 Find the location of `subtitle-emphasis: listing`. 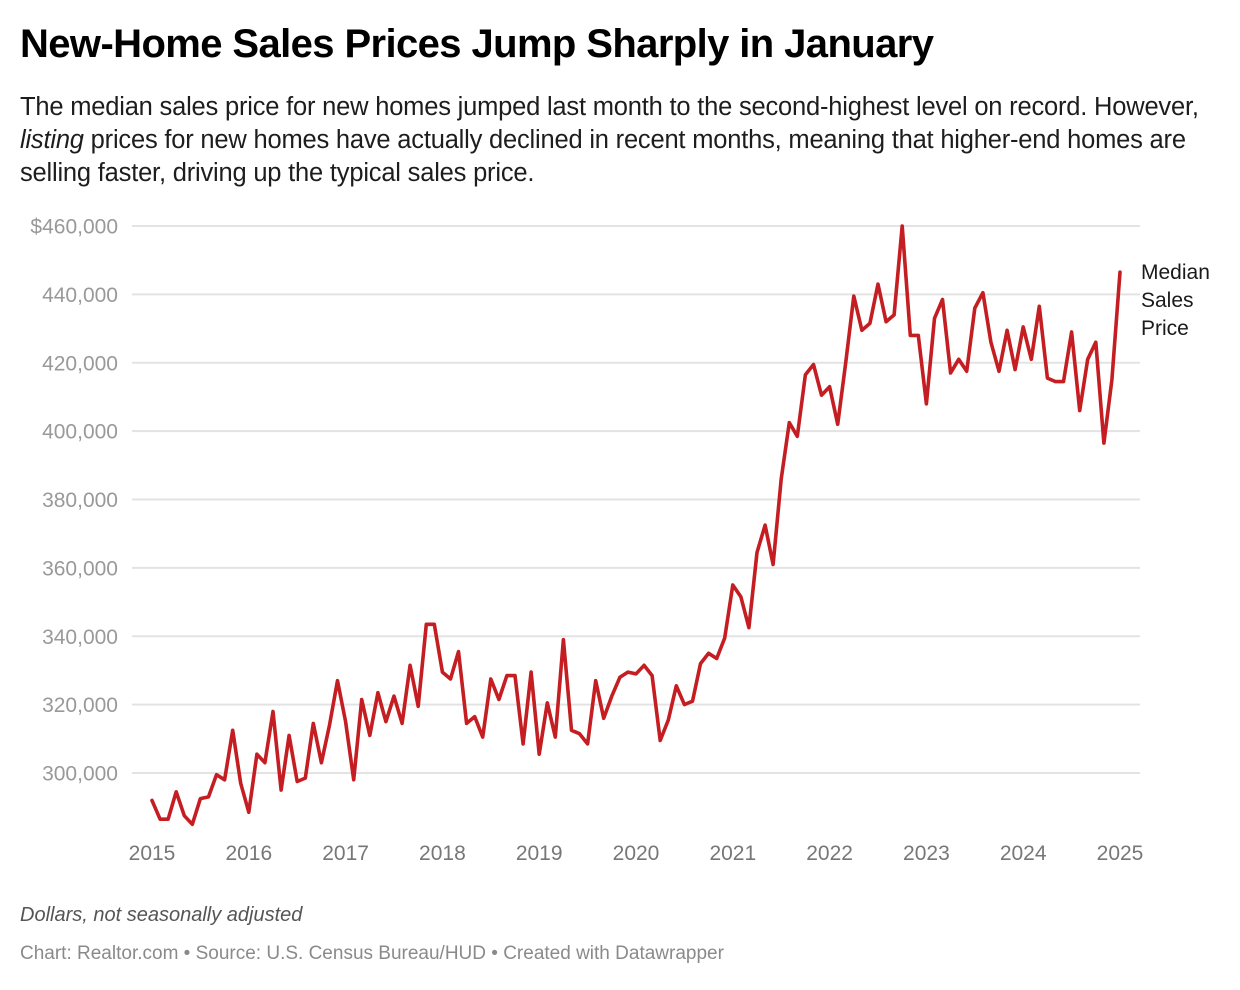

subtitle-emphasis: listing is located at coordinates (52, 140).